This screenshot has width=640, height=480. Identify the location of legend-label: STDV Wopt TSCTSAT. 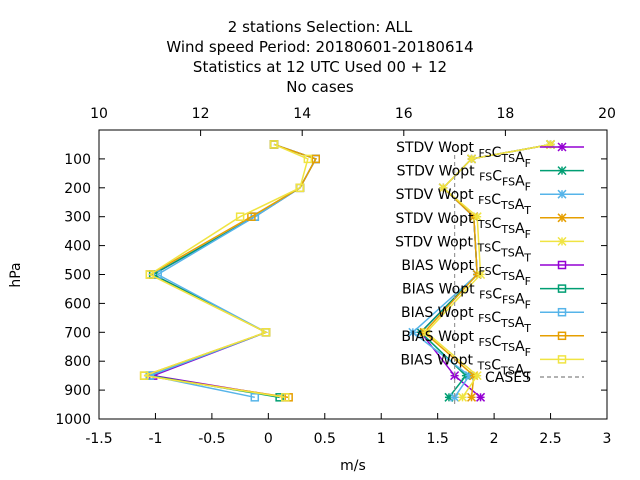
(463, 249).